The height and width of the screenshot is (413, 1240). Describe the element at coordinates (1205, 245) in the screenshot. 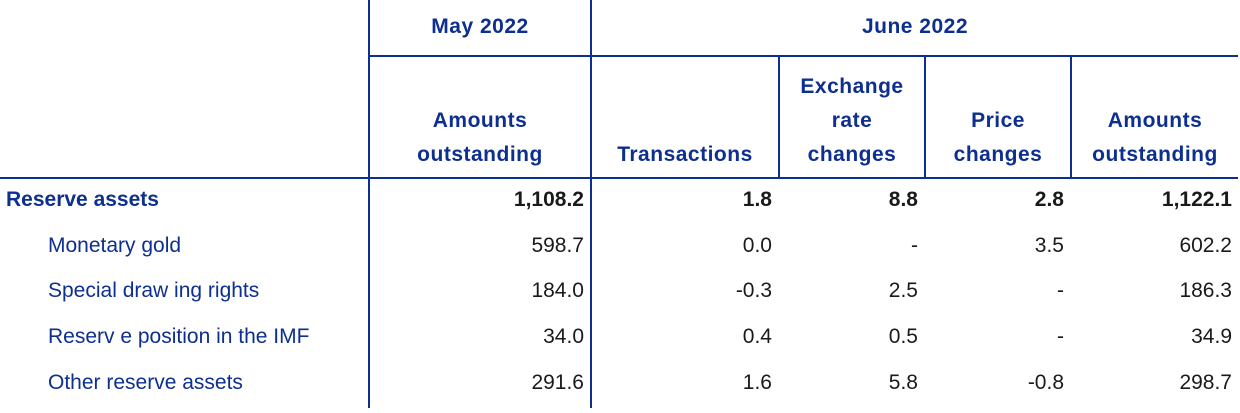

I see `cell-june-amounts: 602.2` at that location.